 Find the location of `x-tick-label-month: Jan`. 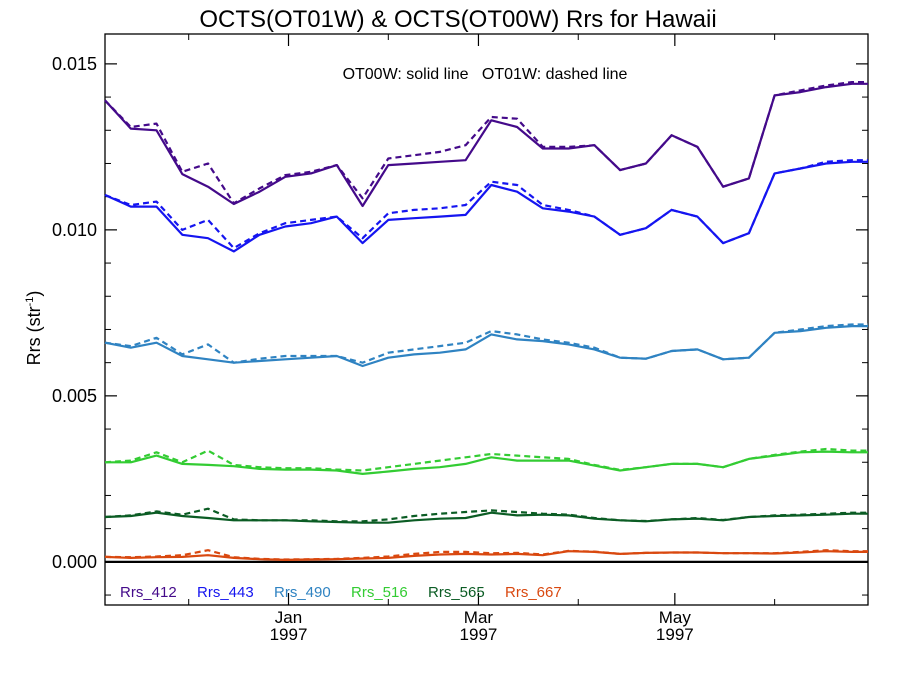

x-tick-label-month: Jan is located at coordinates (288, 617).